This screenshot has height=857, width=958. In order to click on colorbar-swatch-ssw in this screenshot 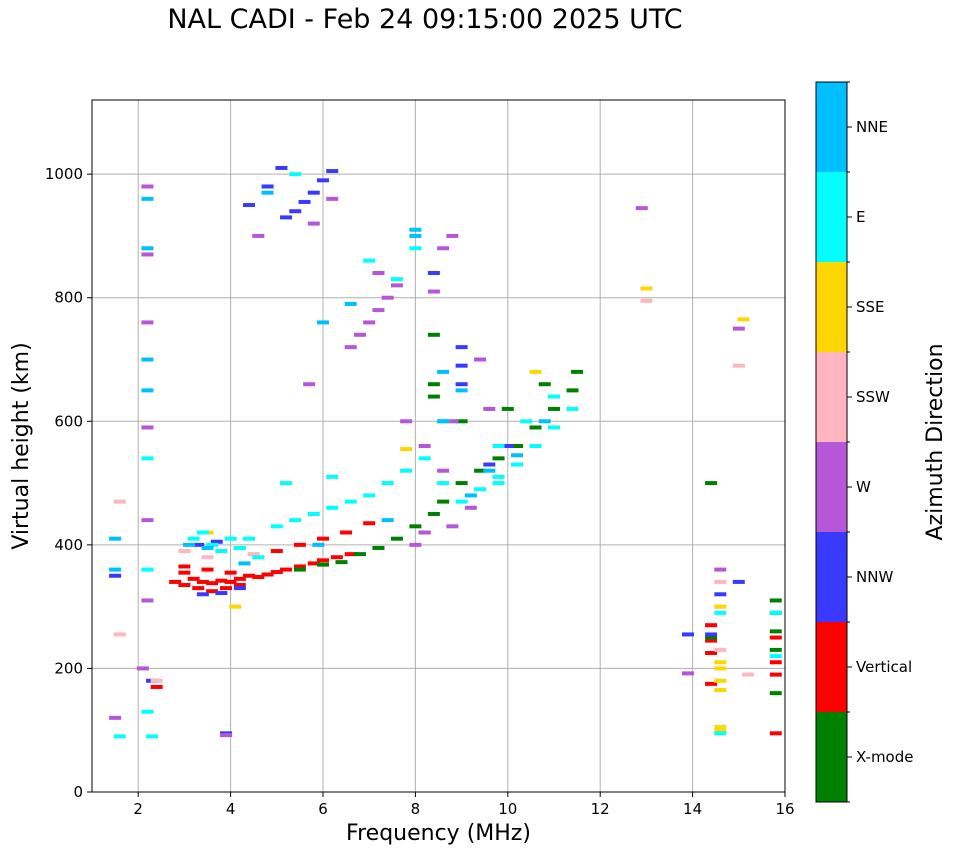, I will do `click(831, 397)`.